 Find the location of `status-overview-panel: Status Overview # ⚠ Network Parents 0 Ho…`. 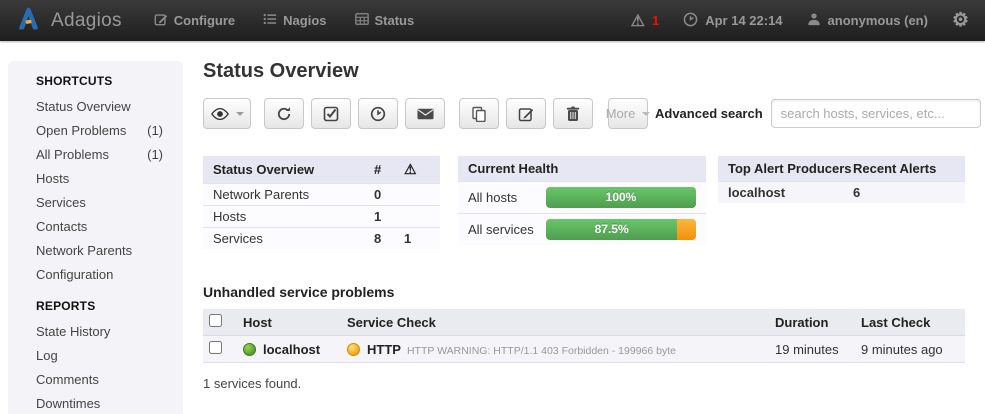

status-overview-panel: Status Overview # ⚠ Network Parents 0 Ho… is located at coordinates (321, 202).